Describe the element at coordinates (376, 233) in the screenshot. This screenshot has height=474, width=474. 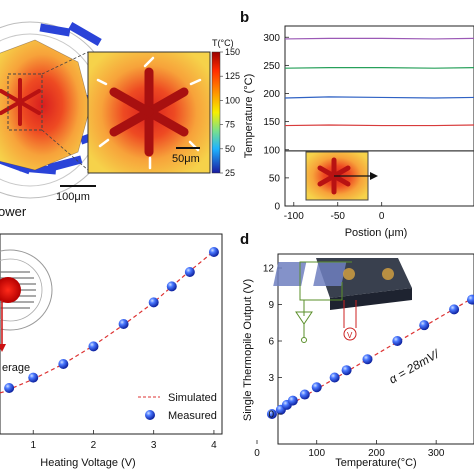
I see `b-xlabel: Postion (μm)` at that location.